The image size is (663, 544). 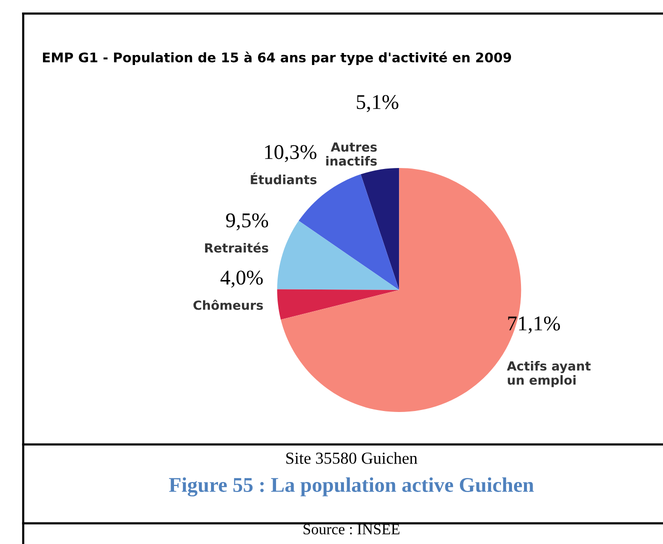 What do you see at coordinates (228, 305) in the screenshot?
I see `slice-label: Chômeurs` at bounding box center [228, 305].